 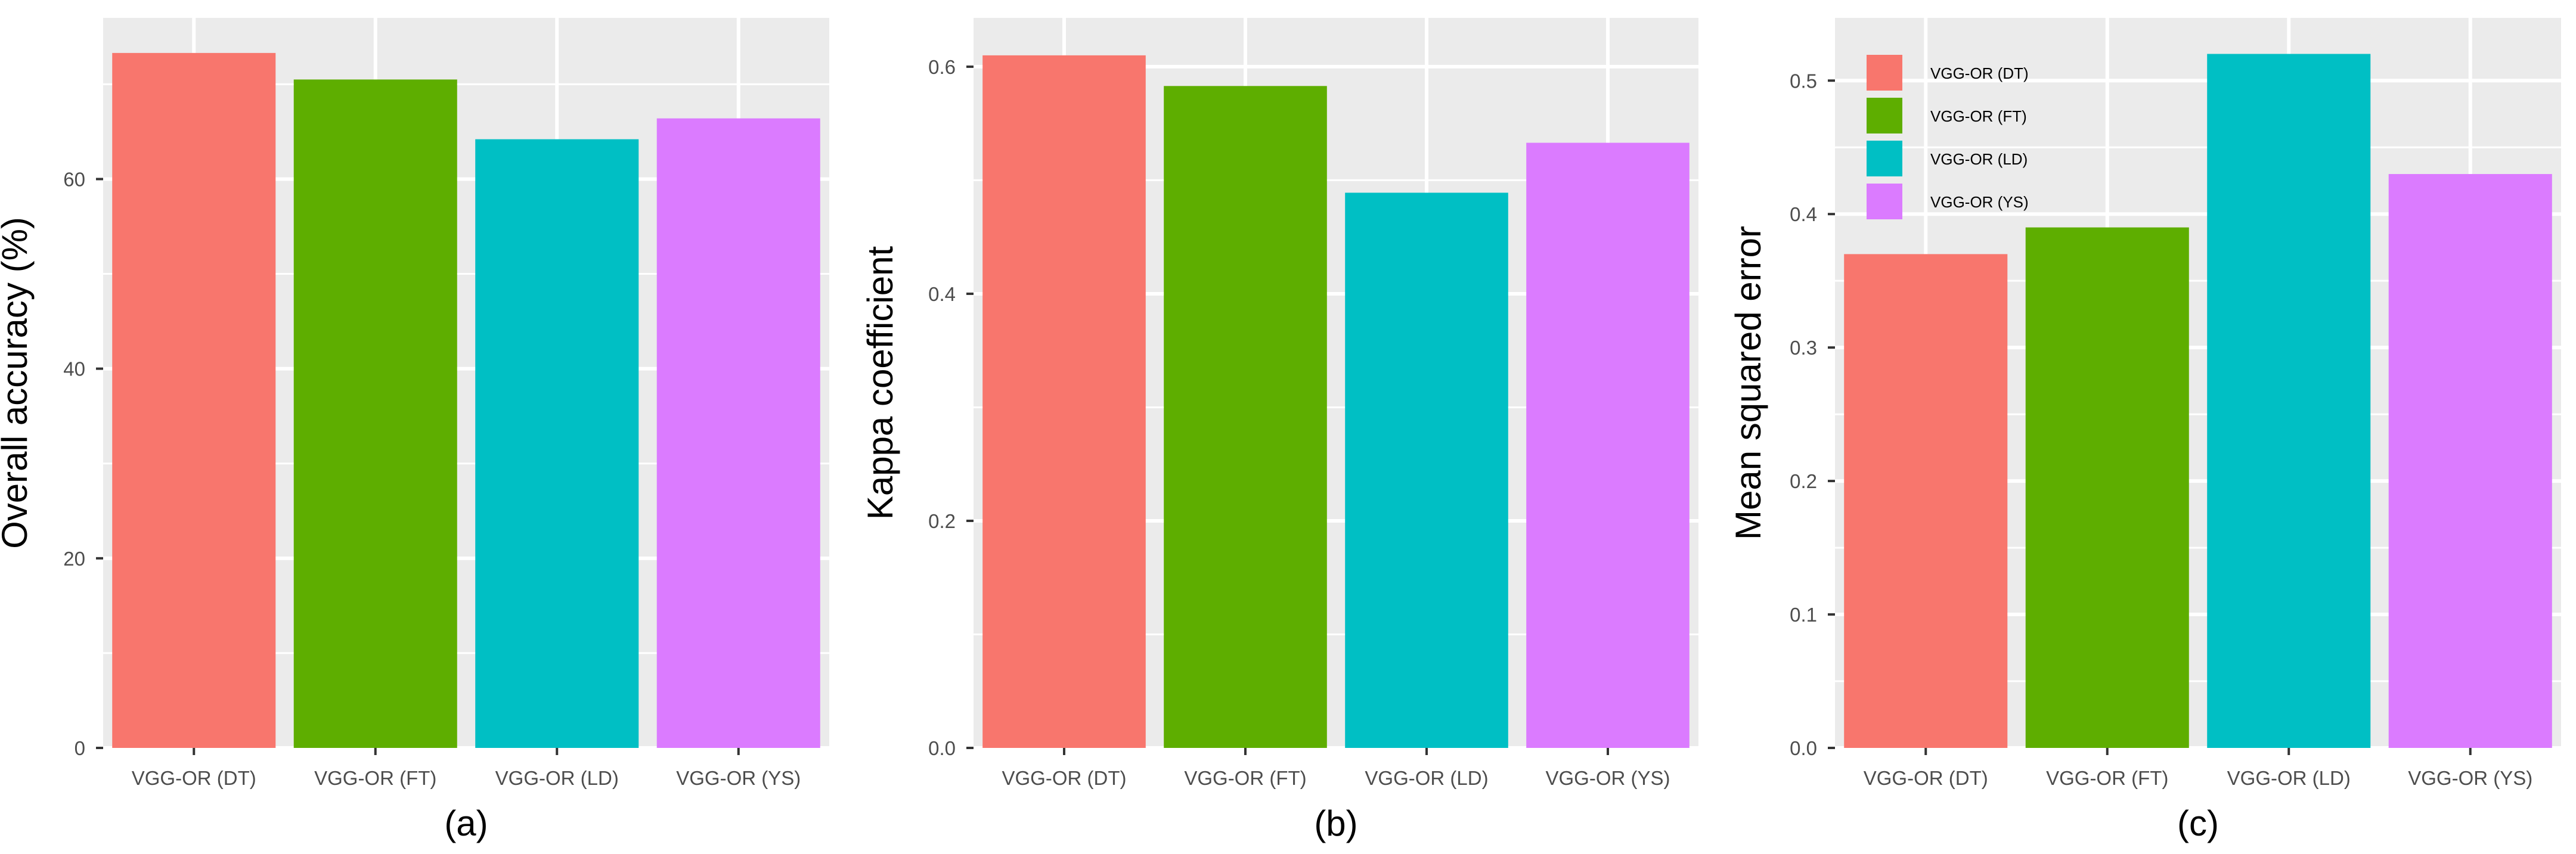 I want to click on panel-caption: (c), so click(x=2198, y=823).